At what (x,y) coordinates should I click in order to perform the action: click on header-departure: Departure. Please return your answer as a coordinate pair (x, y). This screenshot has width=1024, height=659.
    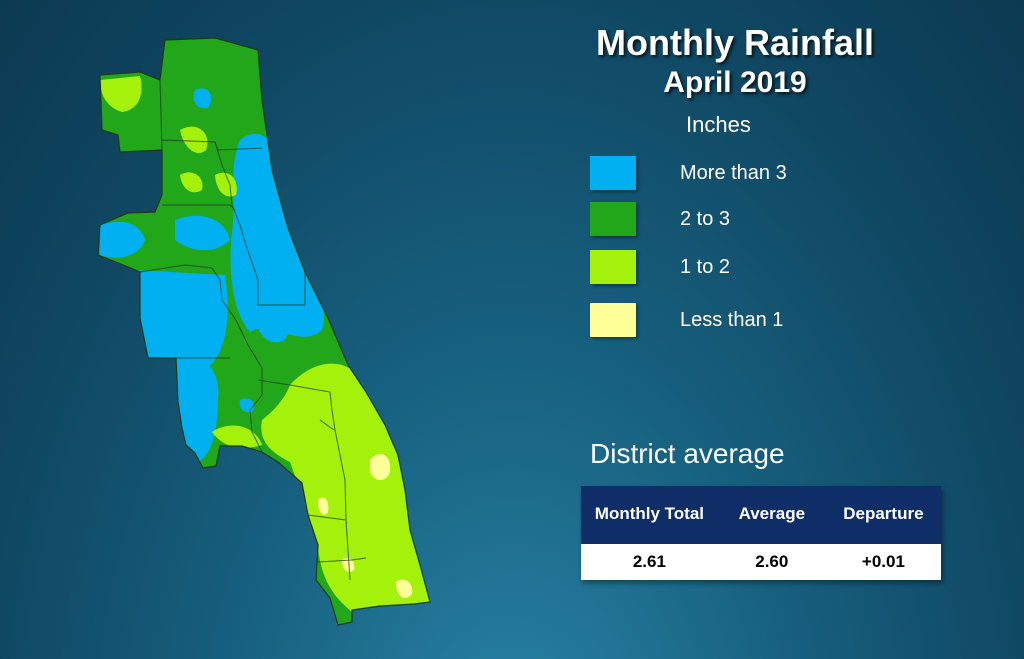
    Looking at the image, I should click on (883, 514).